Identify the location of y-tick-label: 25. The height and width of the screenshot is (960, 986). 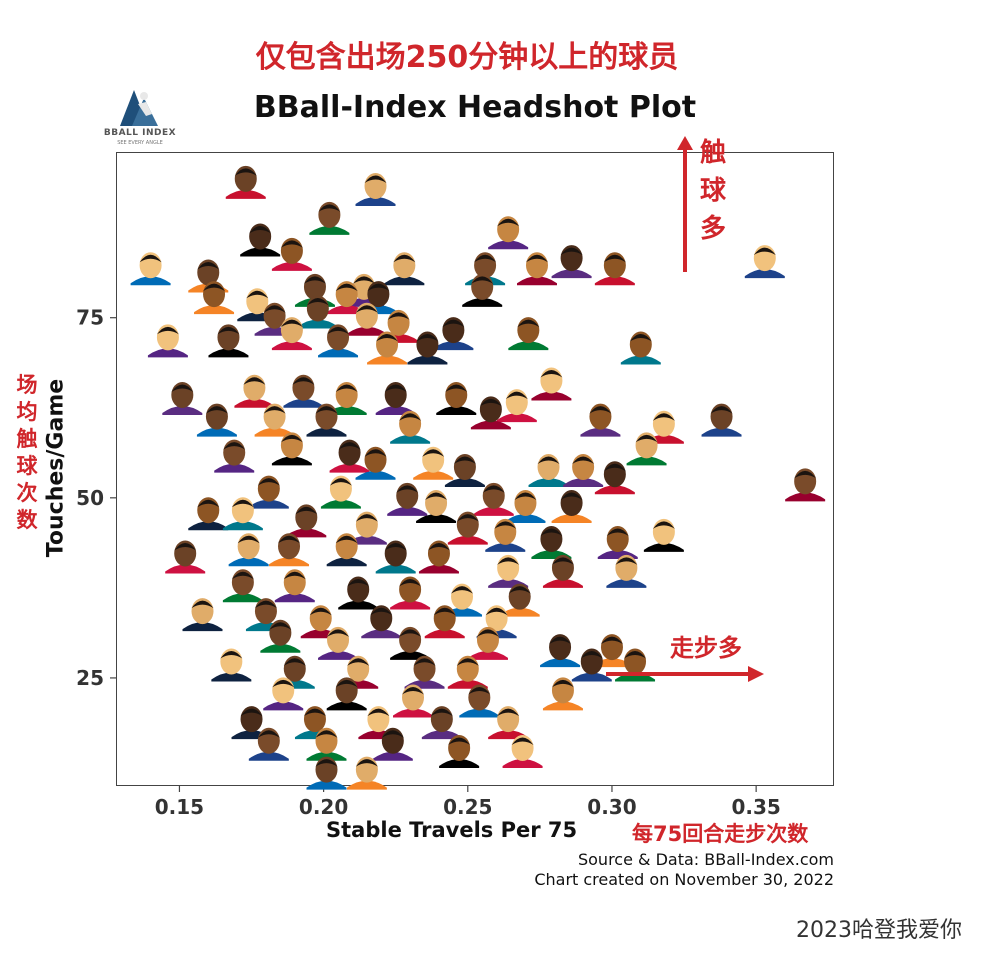
(90, 678).